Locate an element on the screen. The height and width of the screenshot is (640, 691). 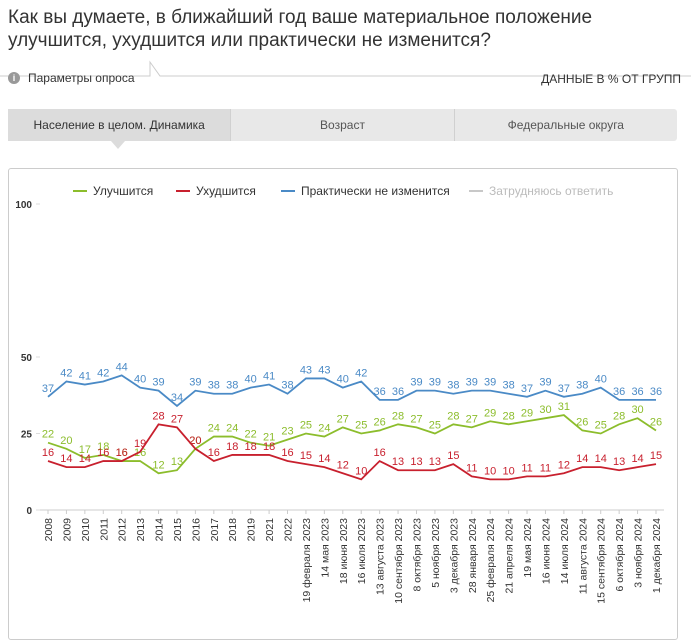
y-tick-label: 50 is located at coordinates (27, 358).